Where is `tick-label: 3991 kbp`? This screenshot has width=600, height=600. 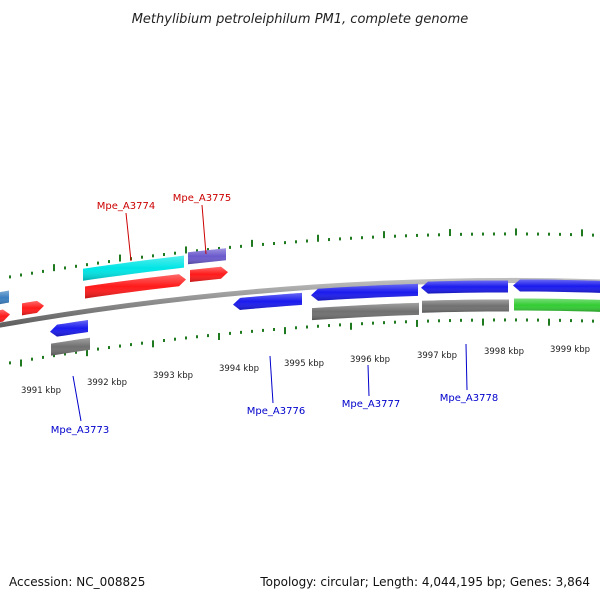
tick-label: 3991 kbp is located at coordinates (41, 391).